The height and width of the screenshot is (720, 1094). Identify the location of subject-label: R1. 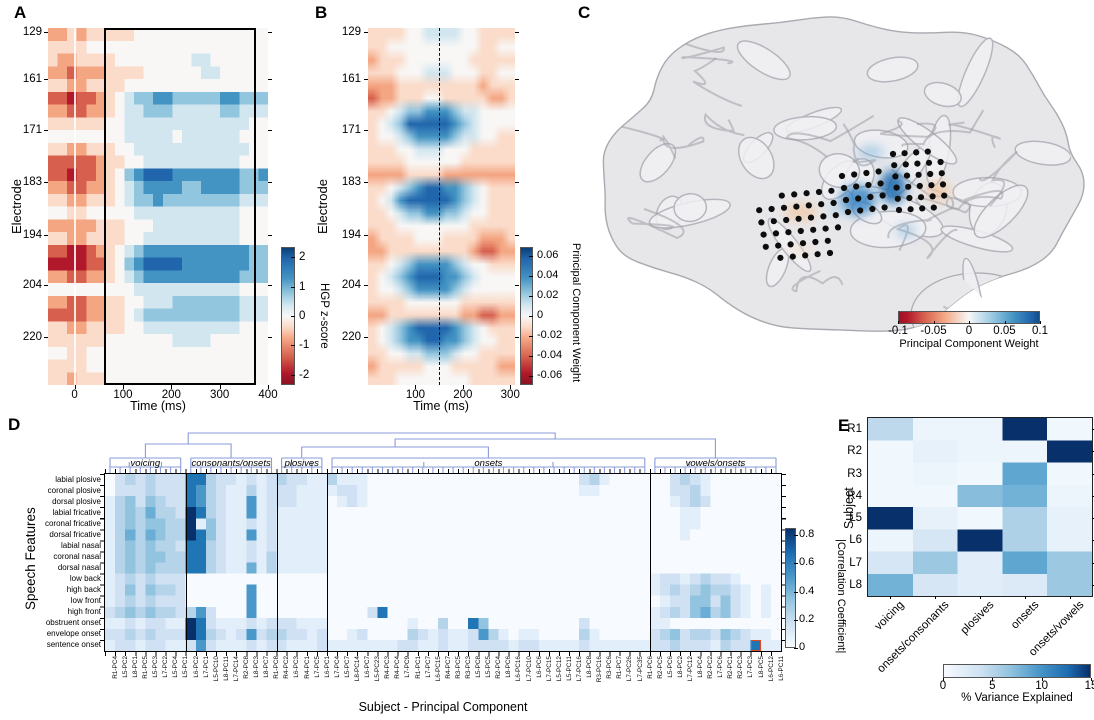
(854, 429).